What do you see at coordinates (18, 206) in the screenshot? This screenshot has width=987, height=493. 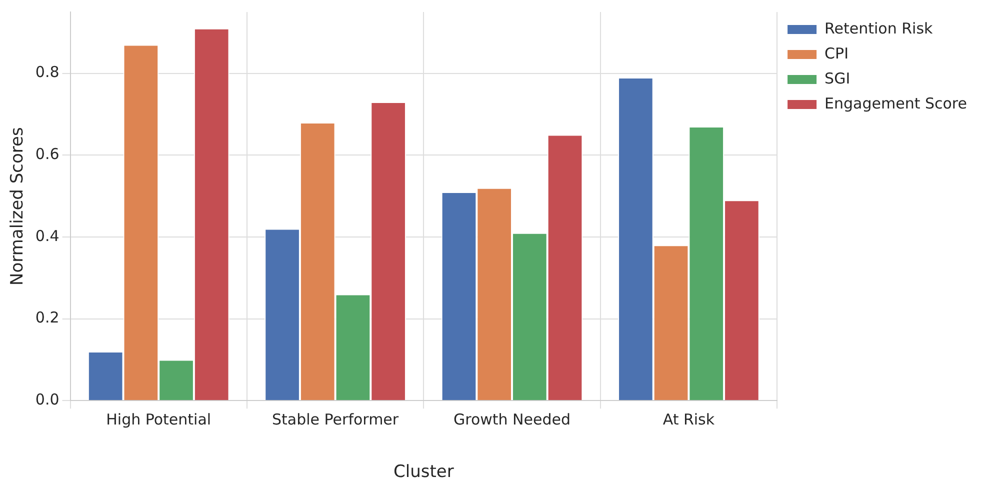 I see `y-axis-title: Normalized Scores` at bounding box center [18, 206].